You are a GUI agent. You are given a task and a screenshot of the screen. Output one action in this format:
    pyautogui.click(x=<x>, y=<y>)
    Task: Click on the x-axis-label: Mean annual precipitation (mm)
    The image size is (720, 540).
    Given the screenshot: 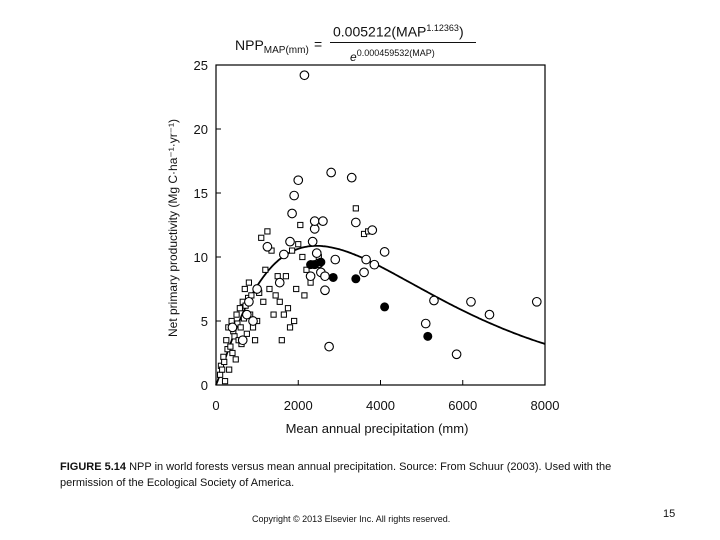 What is the action you would take?
    pyautogui.click(x=377, y=428)
    